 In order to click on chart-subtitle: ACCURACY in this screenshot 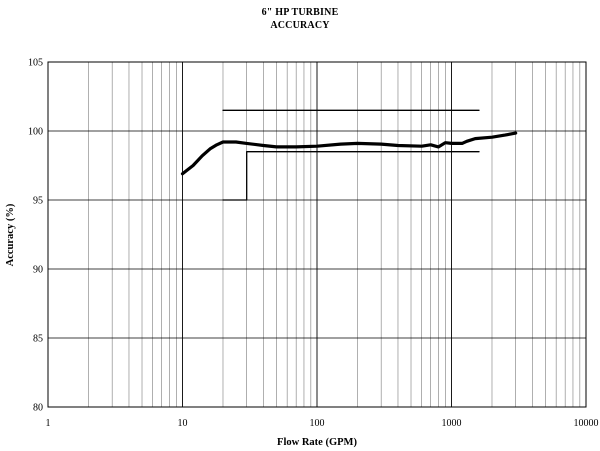, I will do `click(300, 25)`.